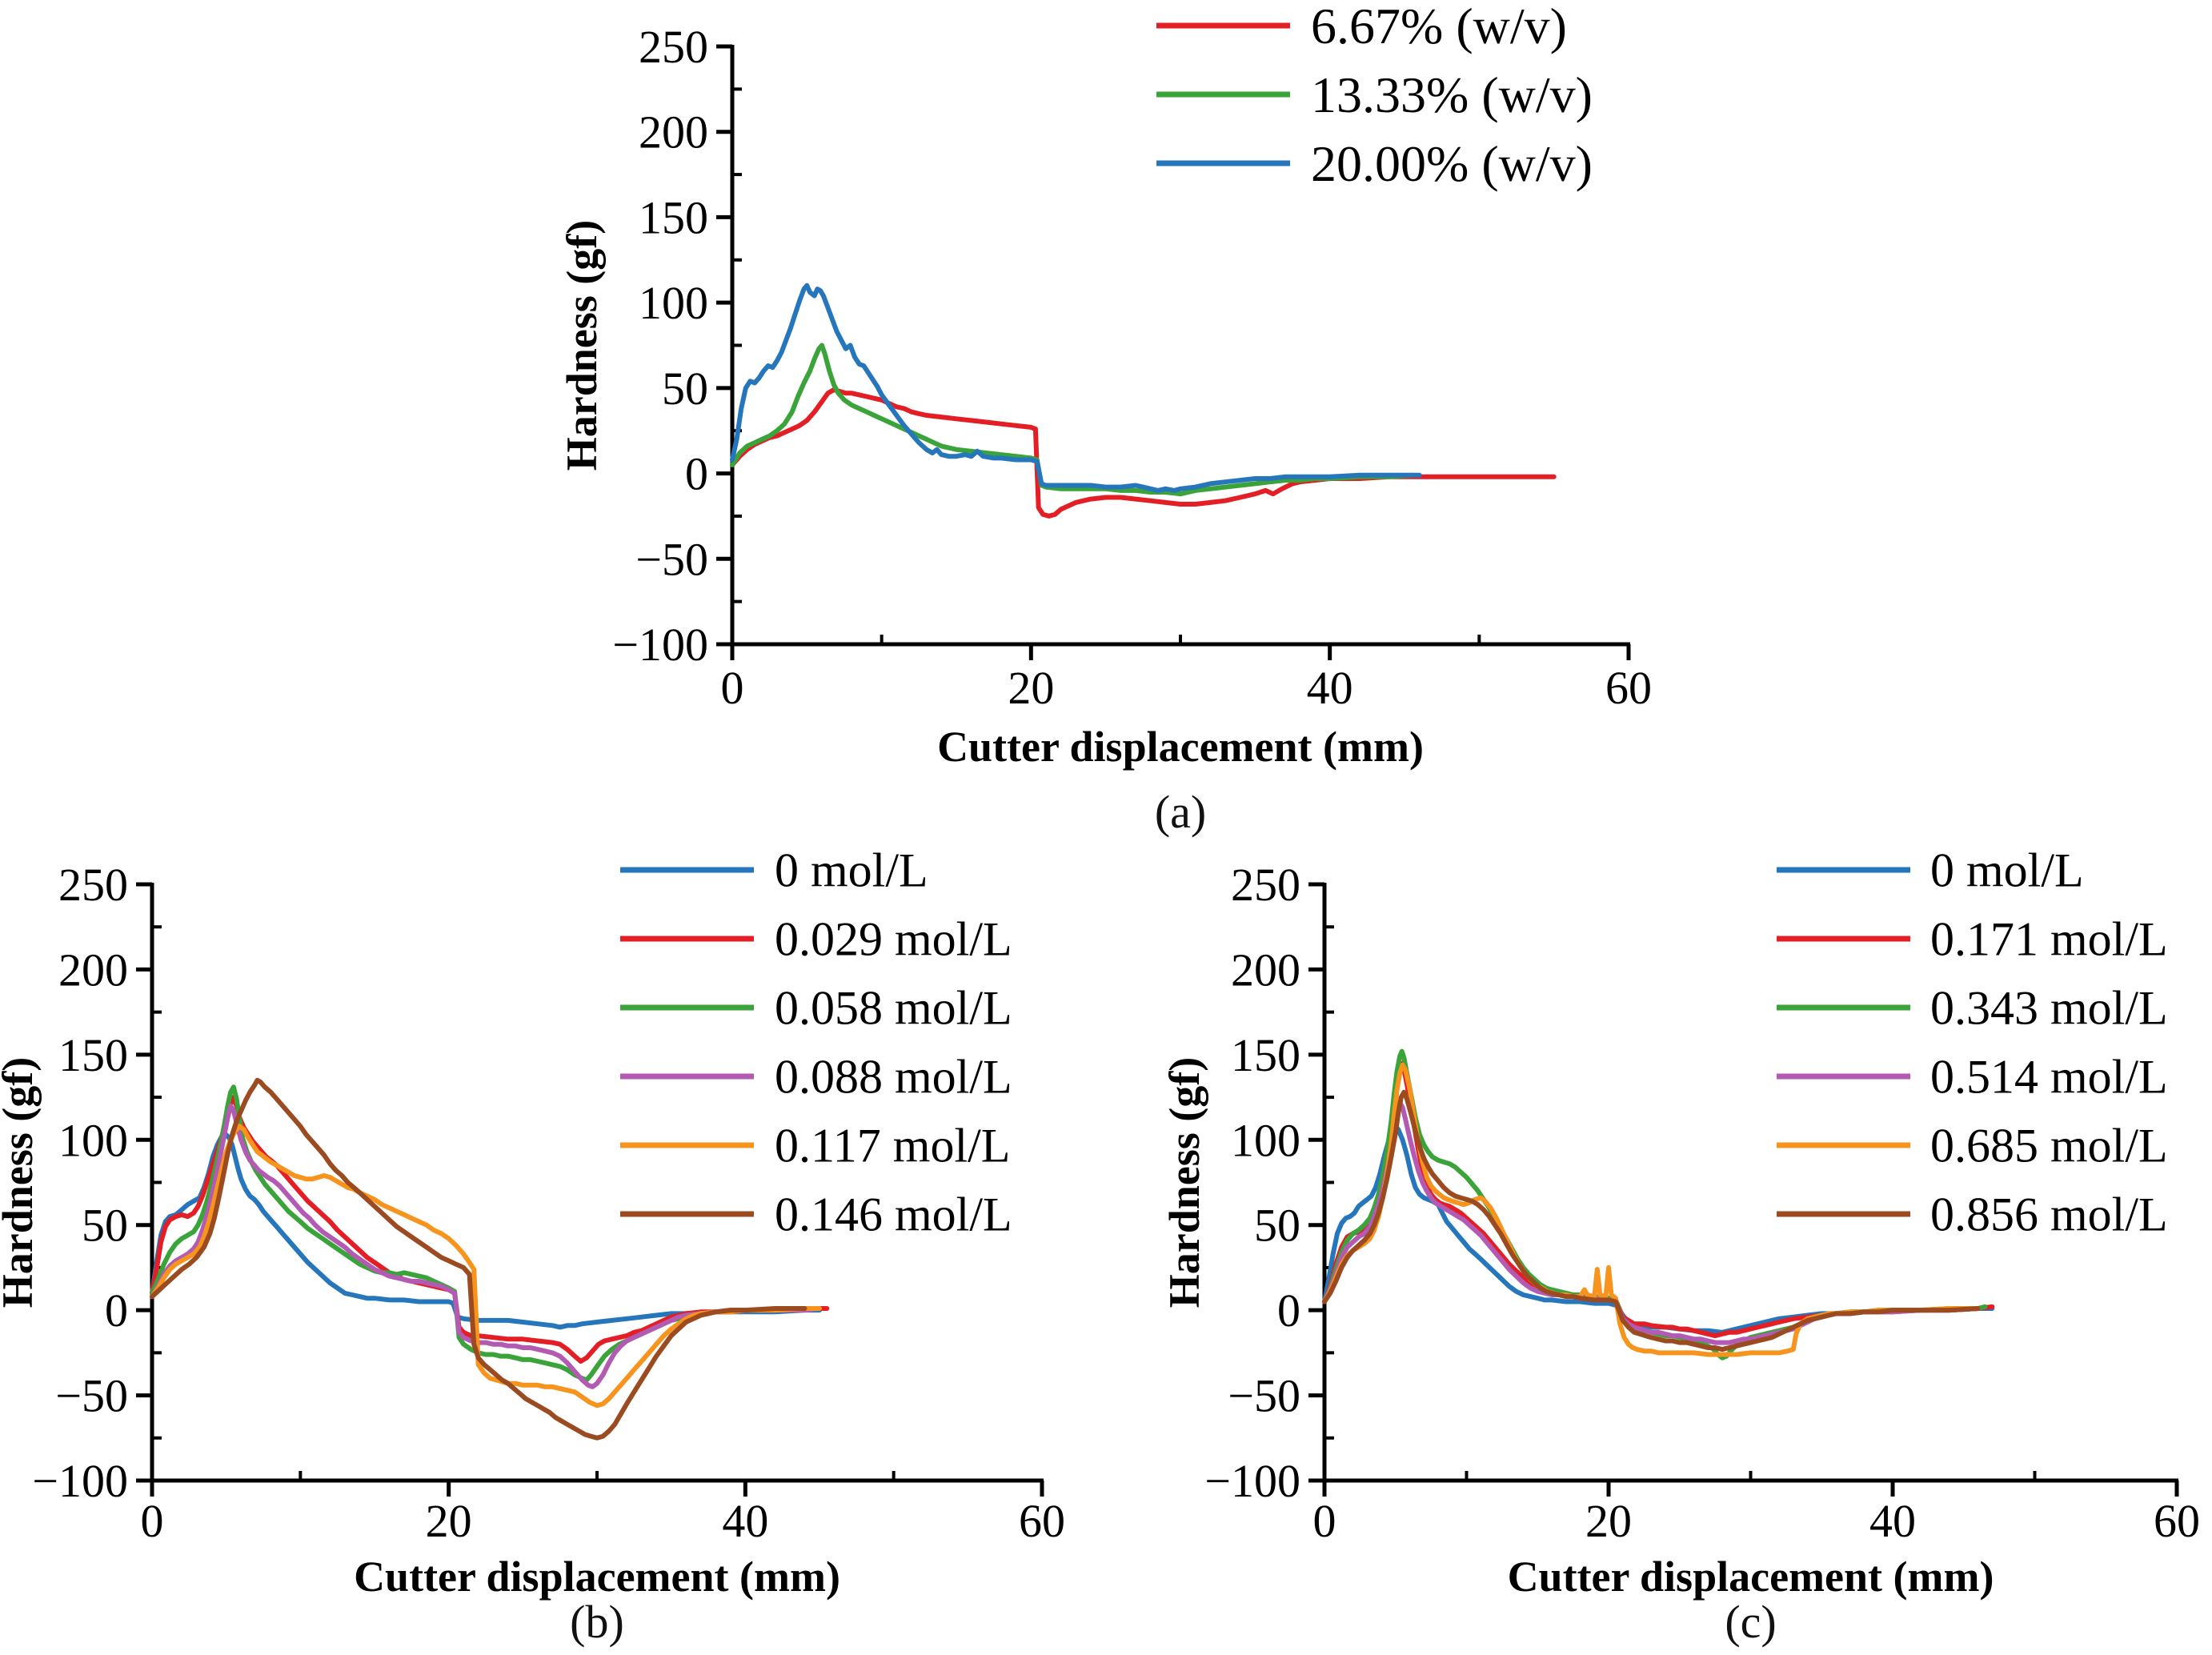 The width and height of the screenshot is (2212, 1655). What do you see at coordinates (597, 1622) in the screenshot?
I see `caption-b: (b)` at bounding box center [597, 1622].